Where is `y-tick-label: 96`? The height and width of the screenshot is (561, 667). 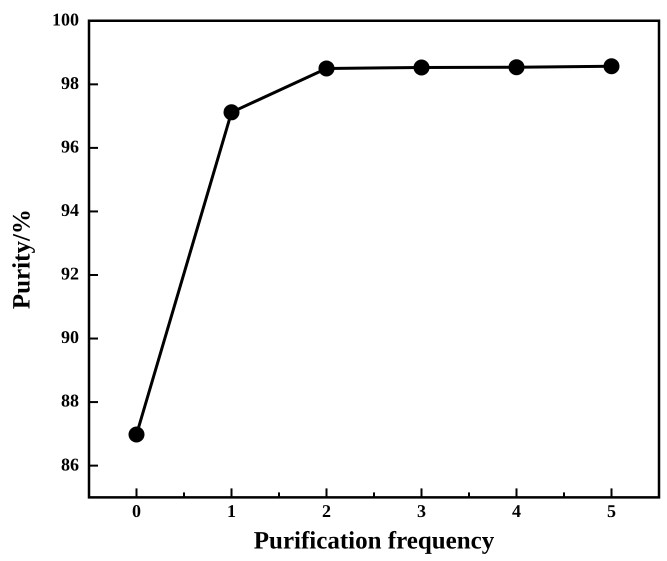
y-tick-label: 96 is located at coordinates (70, 146).